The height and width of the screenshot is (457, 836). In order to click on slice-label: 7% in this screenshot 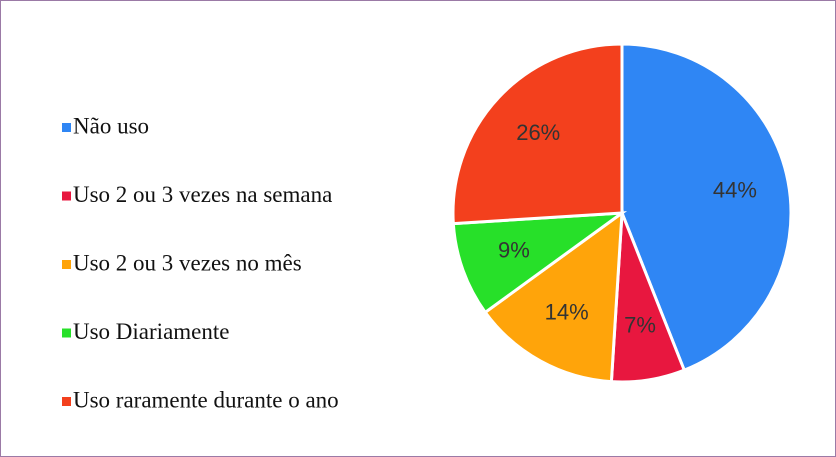, I will do `click(640, 324)`.